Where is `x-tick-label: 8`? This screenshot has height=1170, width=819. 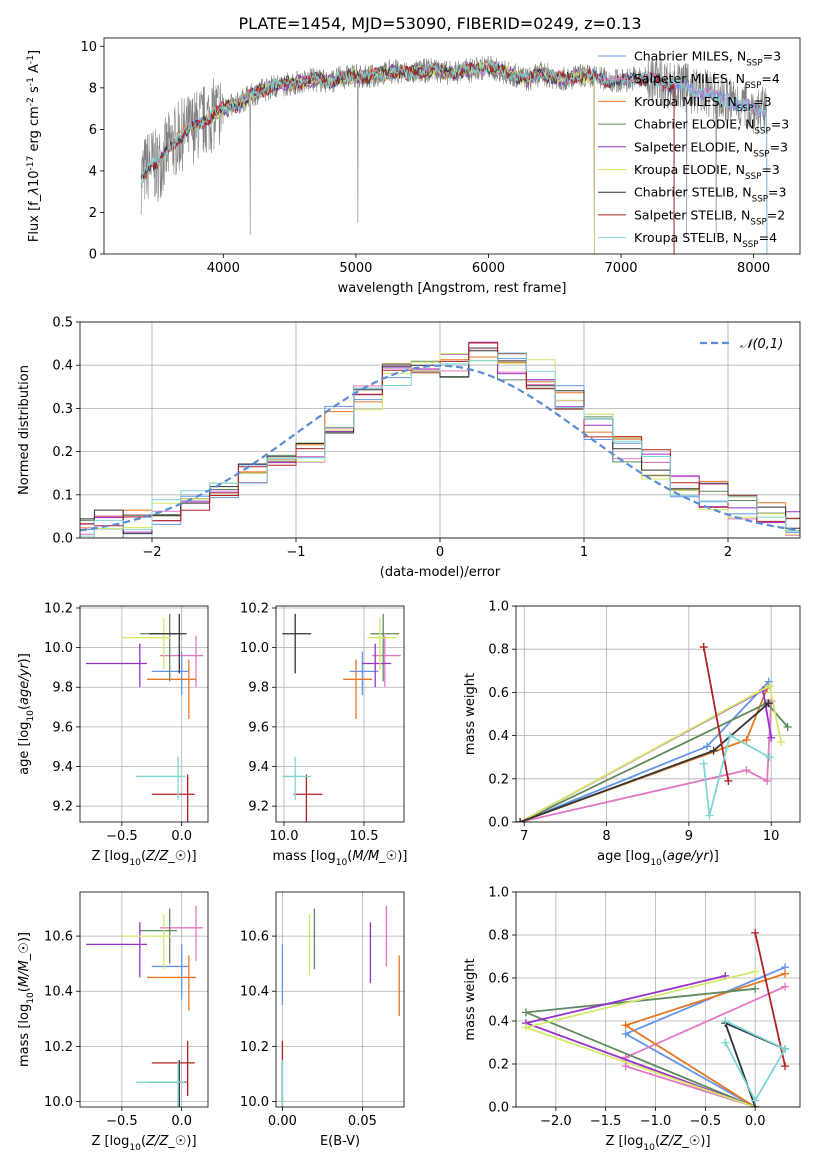
x-tick-label: 8 is located at coordinates (606, 836).